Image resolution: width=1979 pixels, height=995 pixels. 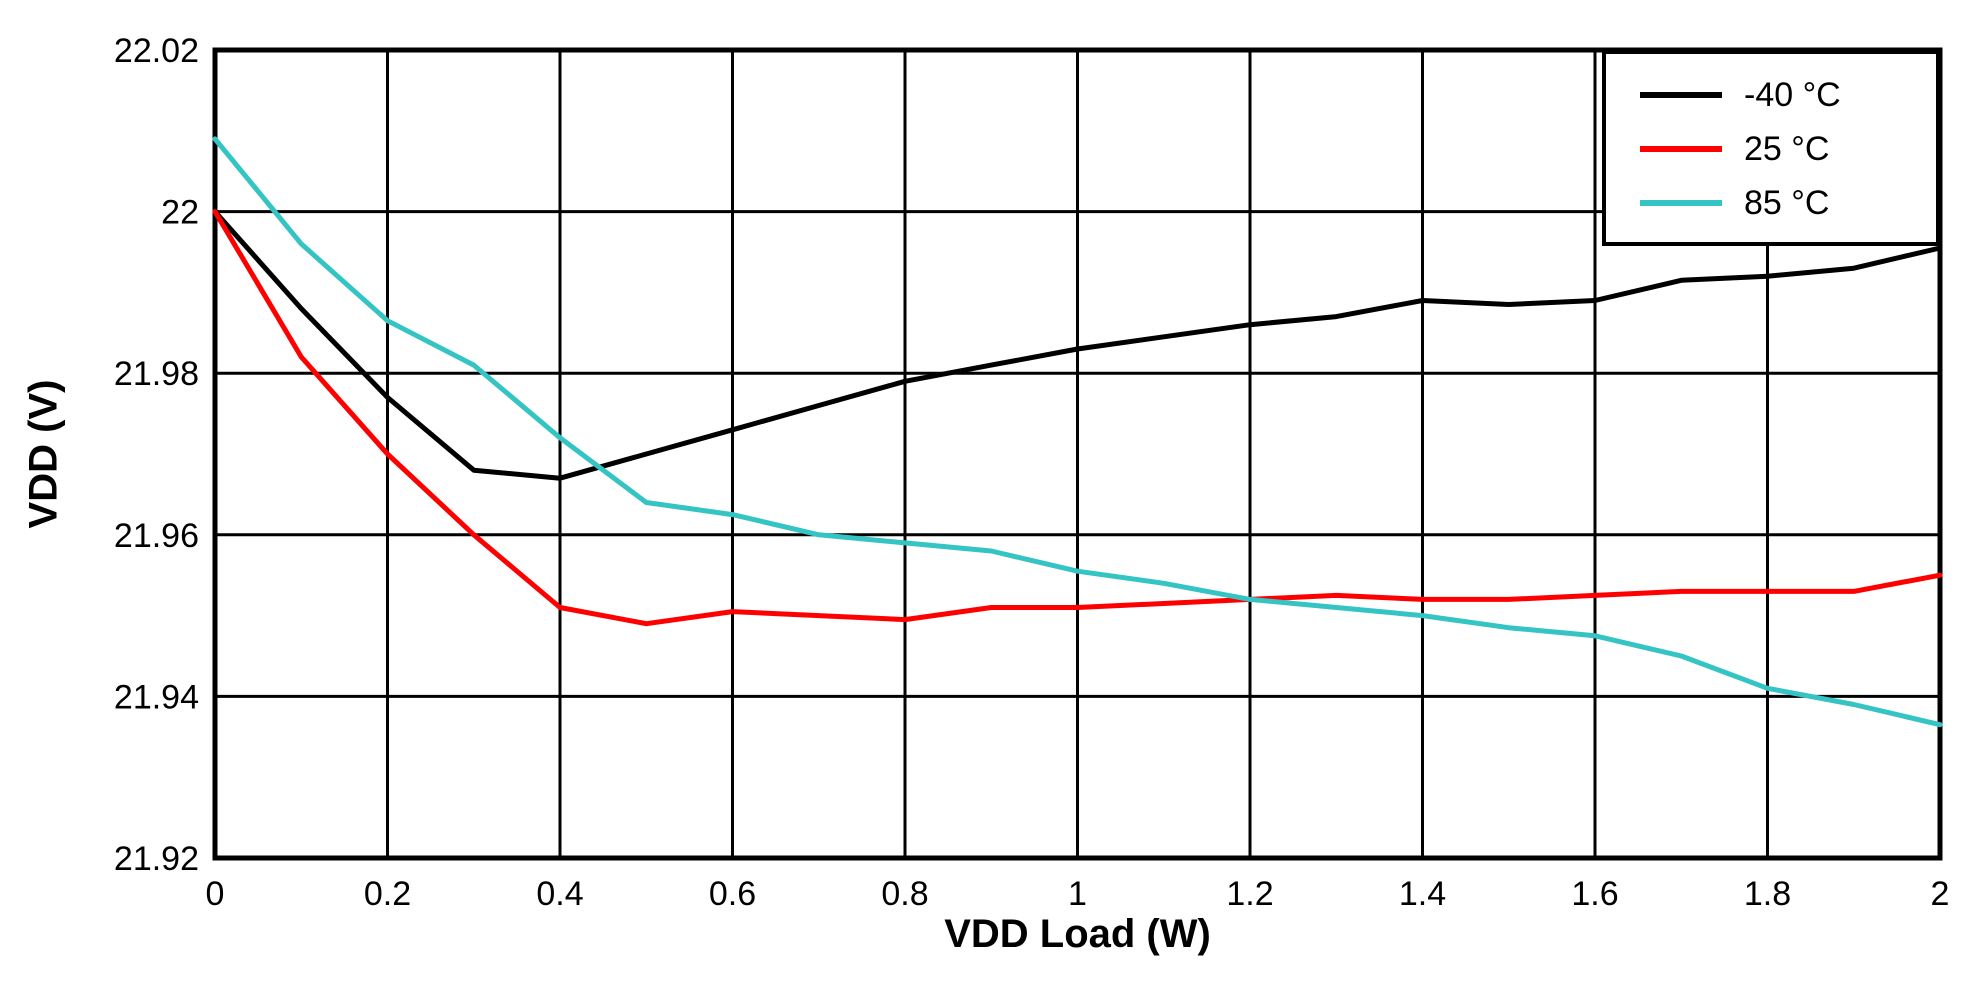 I want to click on x-tick-label: 0.6, so click(x=732, y=894).